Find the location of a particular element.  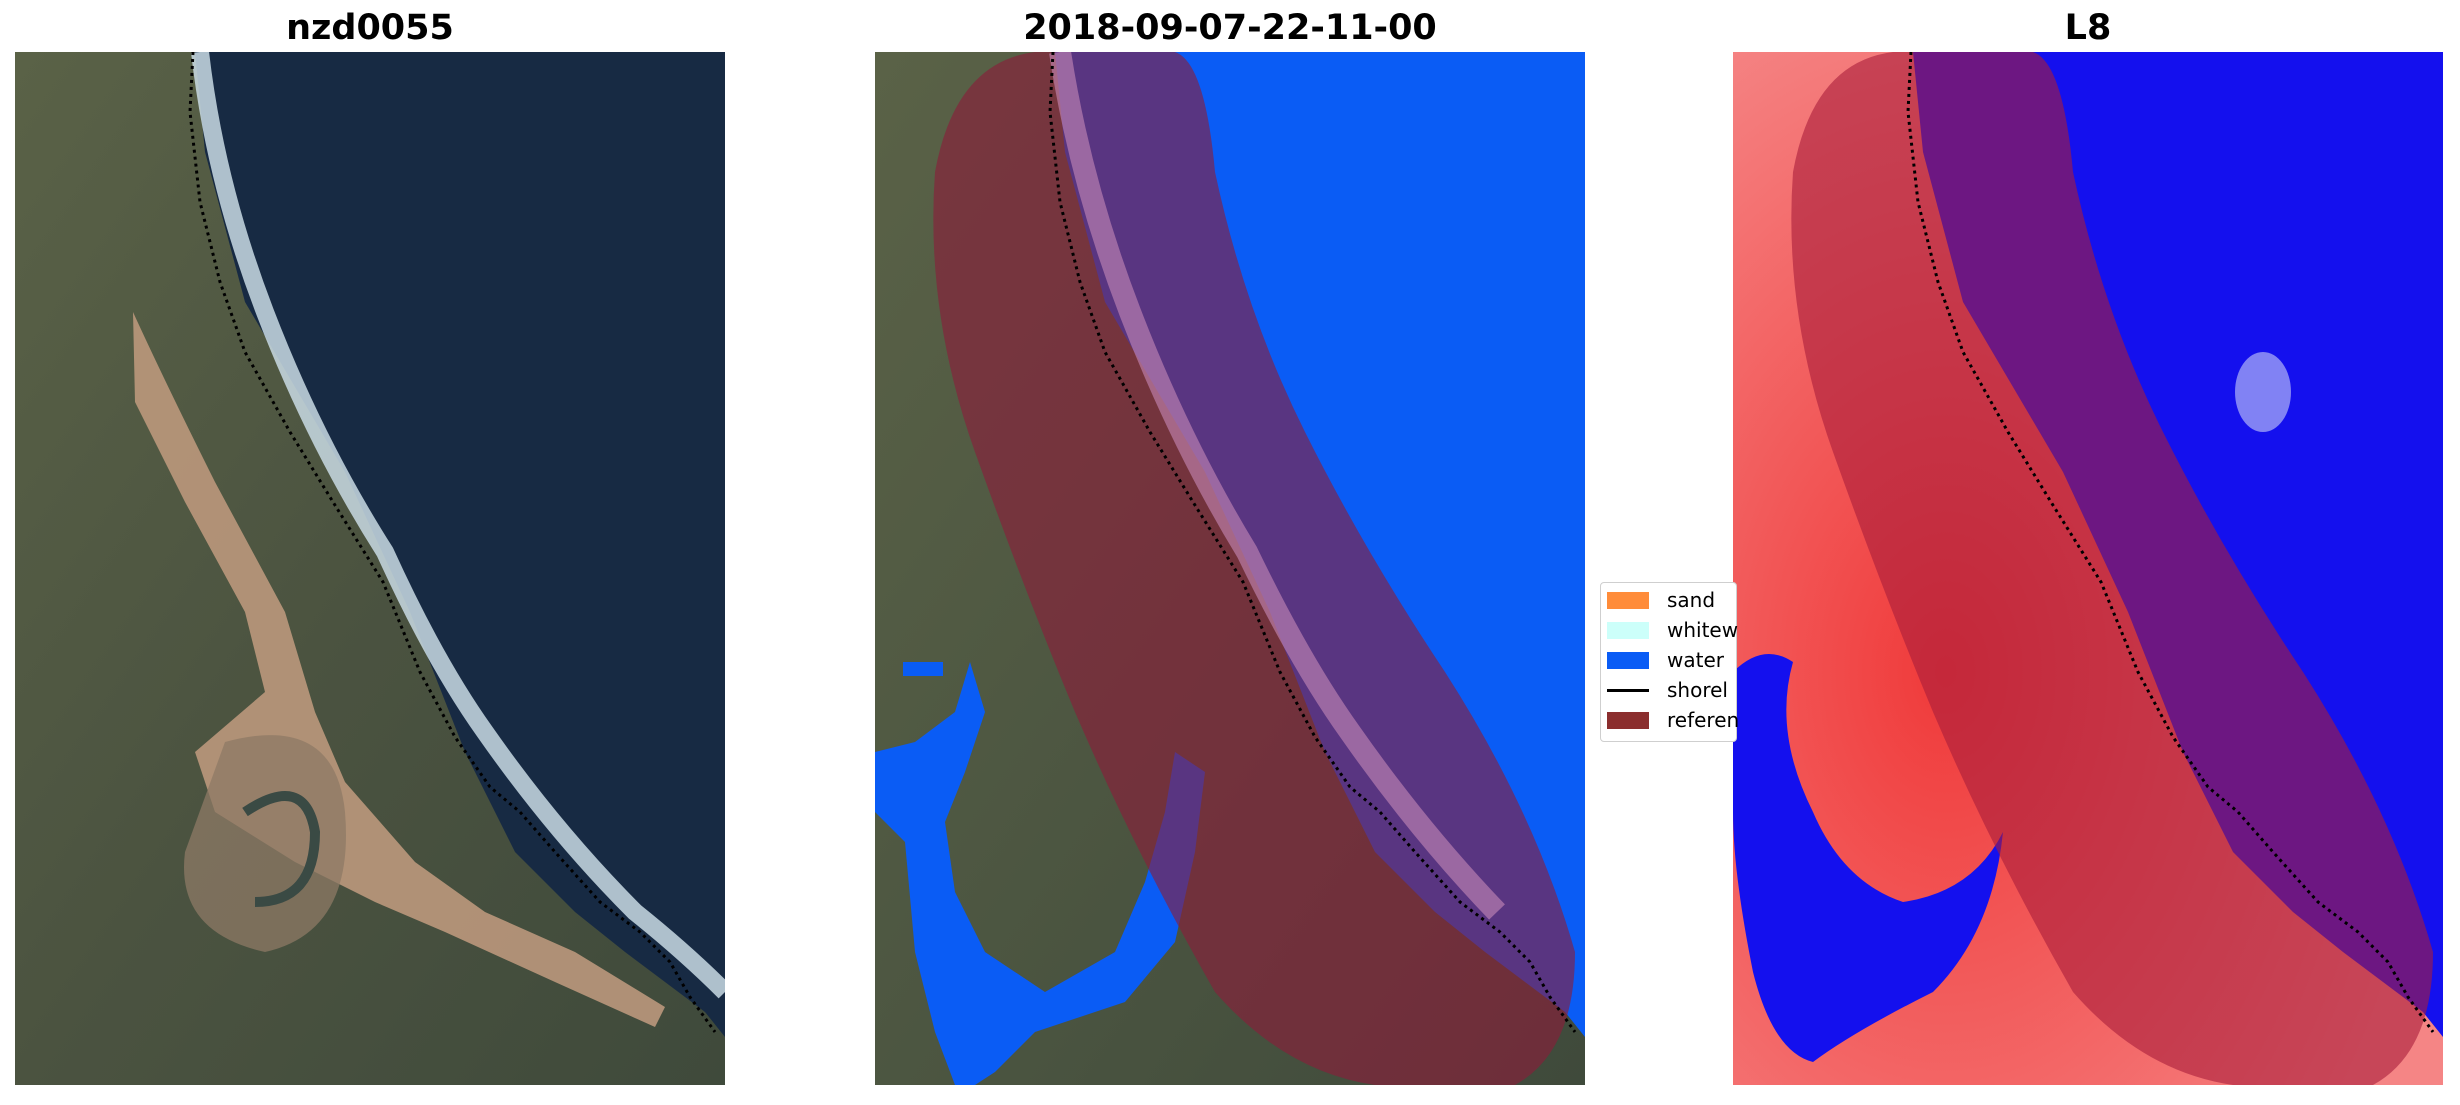

legend-label: whitew is located at coordinates (1703, 630).